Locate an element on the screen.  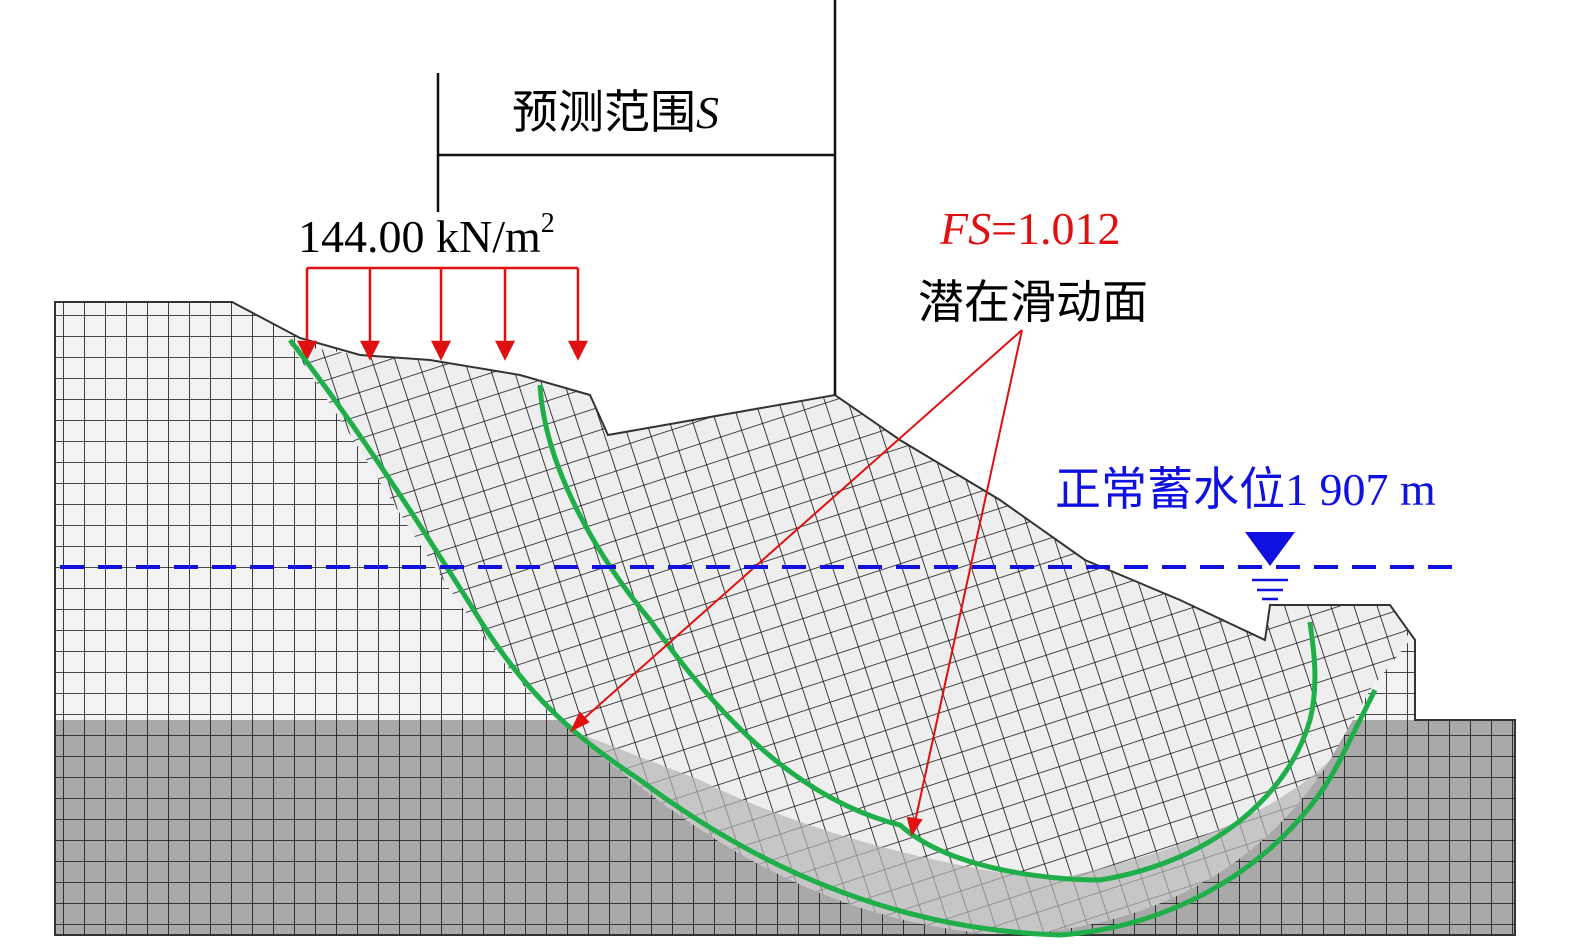
fs-value: =1.012 is located at coordinates (1055, 228).